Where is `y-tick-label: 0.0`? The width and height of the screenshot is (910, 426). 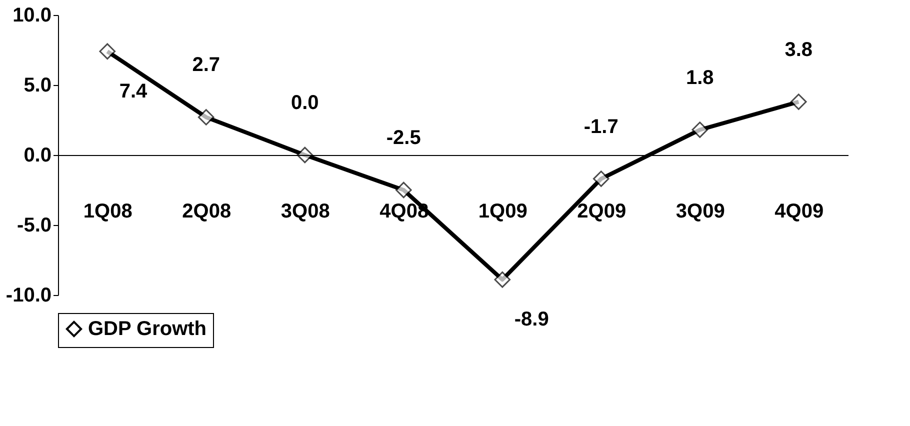
y-tick-label: 0.0 is located at coordinates (38, 155).